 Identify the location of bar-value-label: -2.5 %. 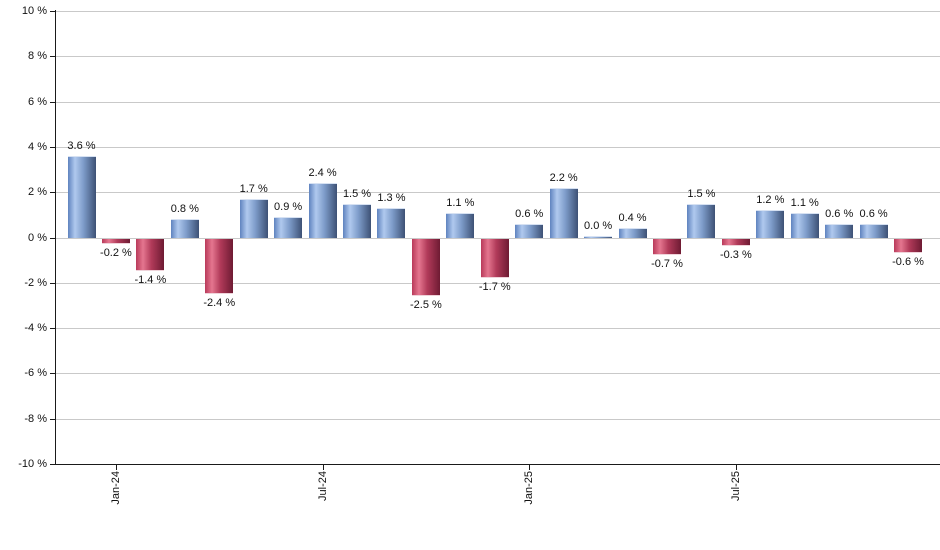
(425, 305).